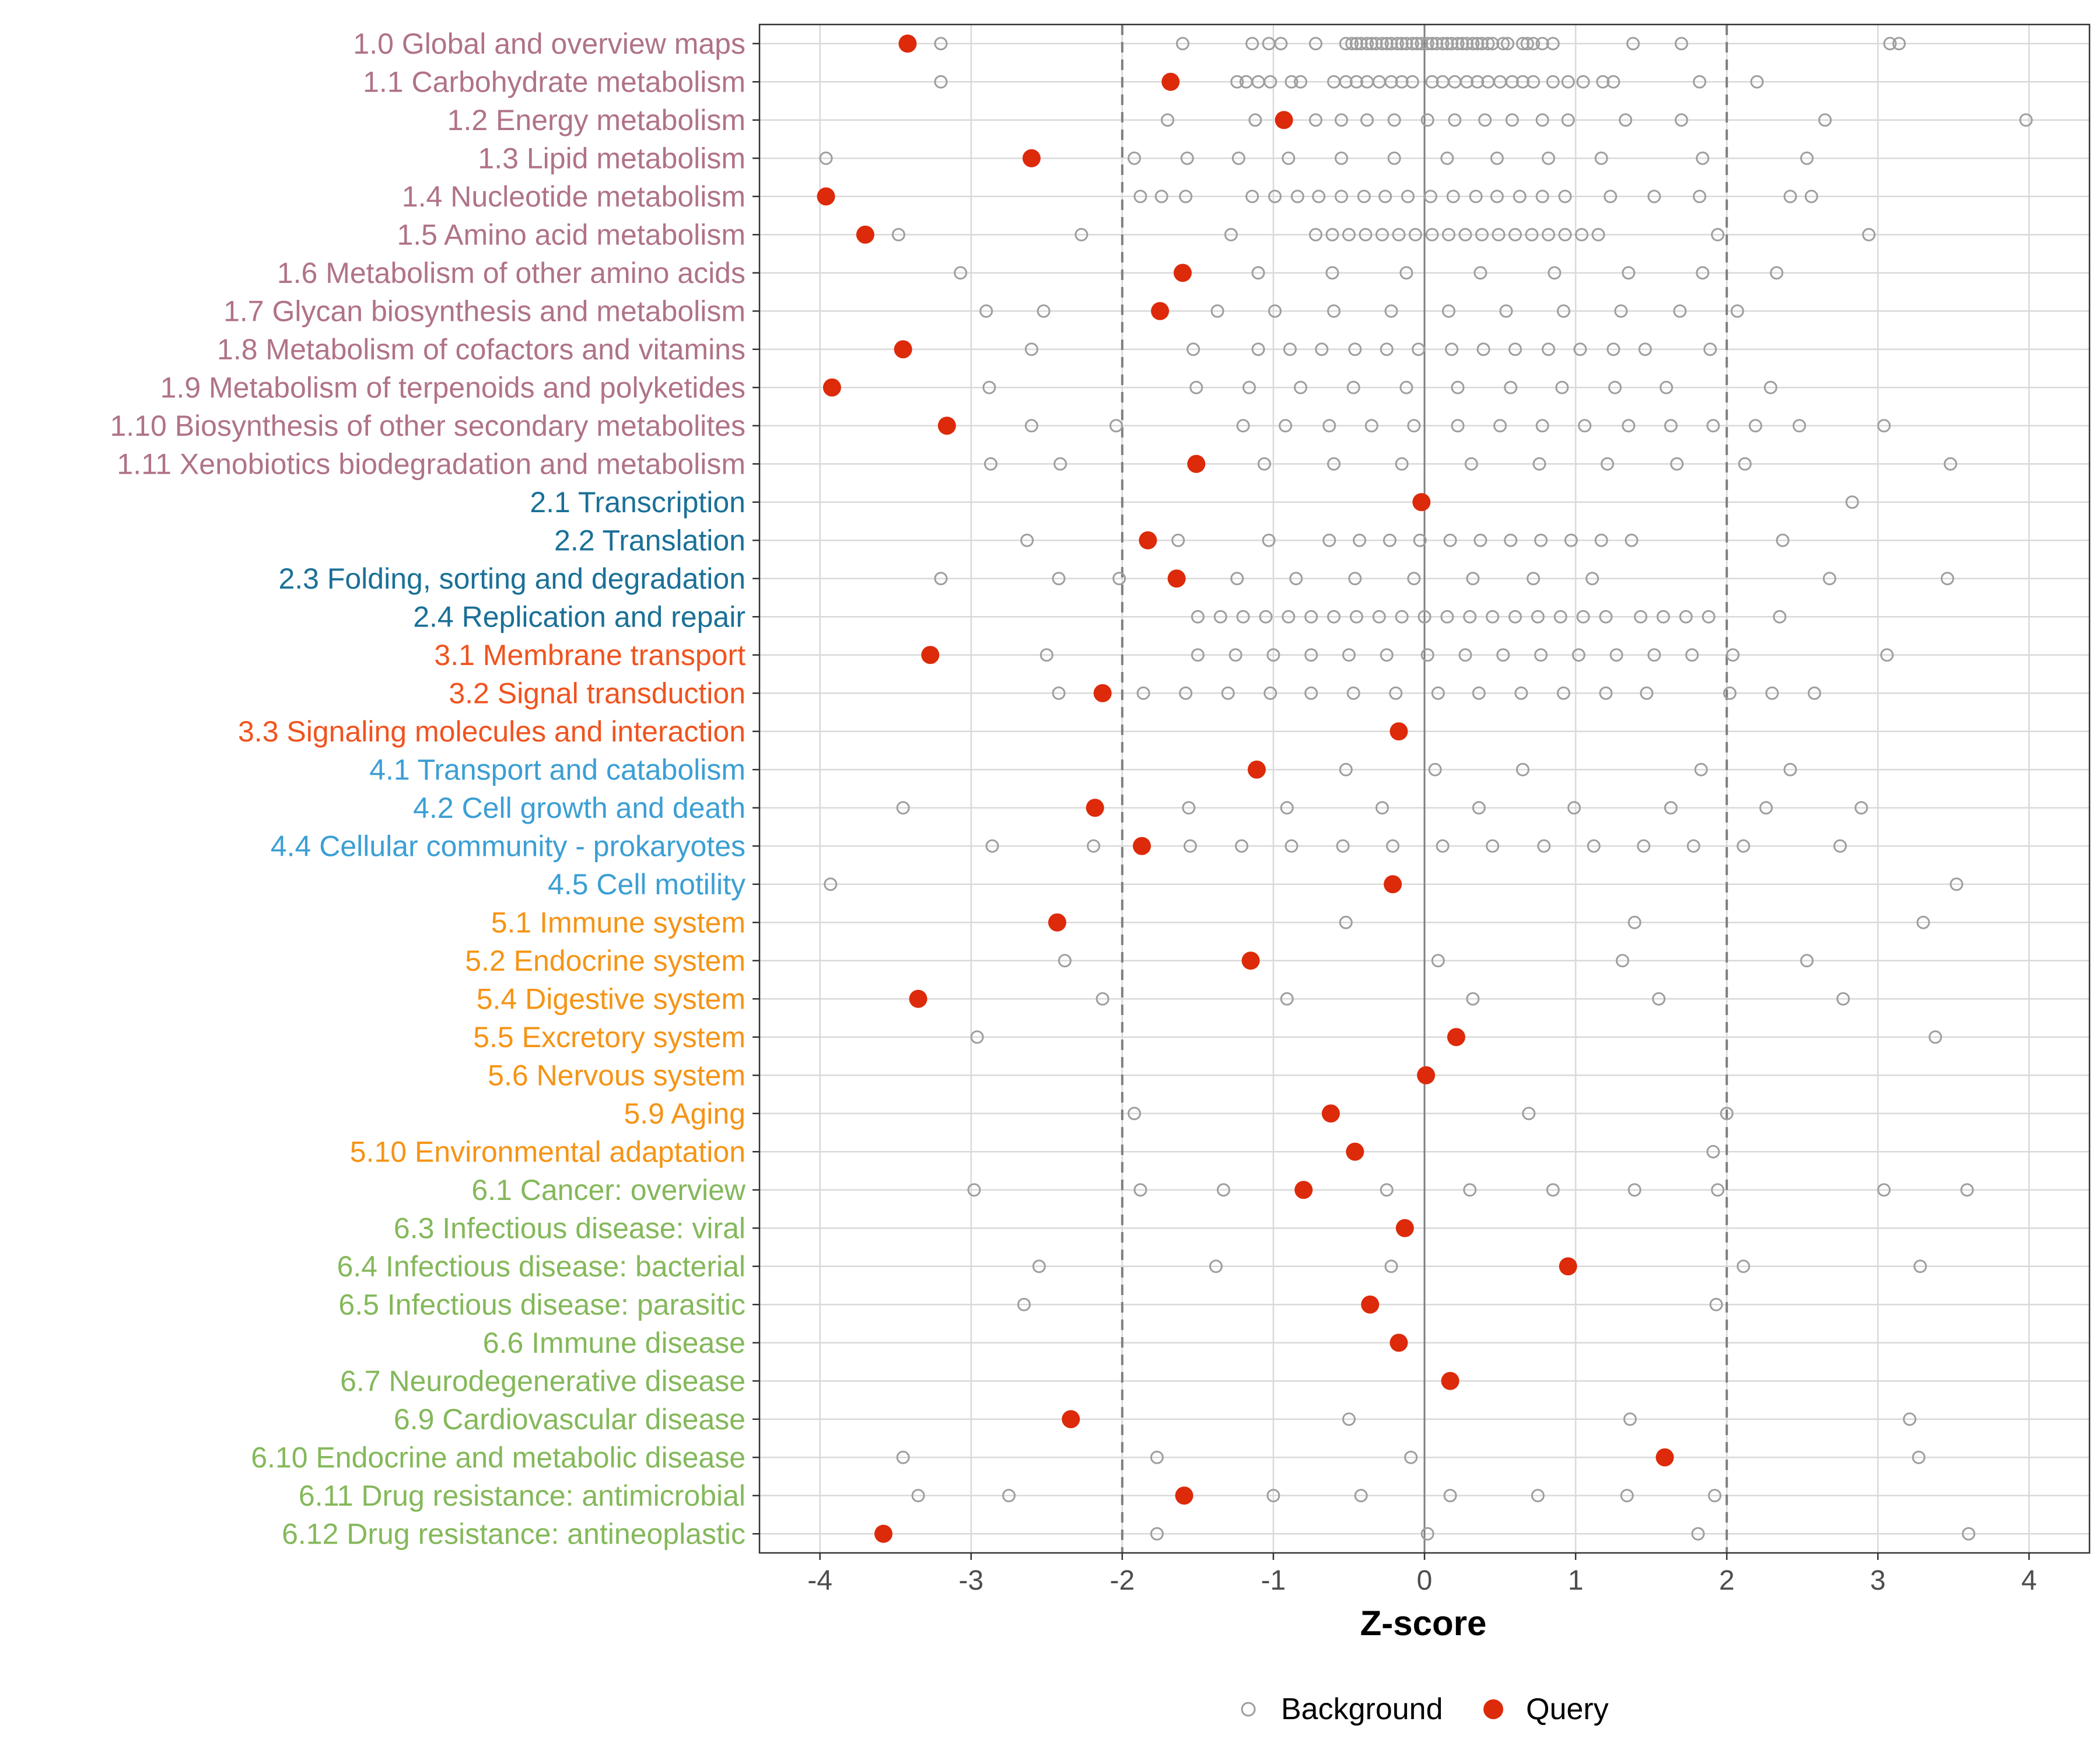 The width and height of the screenshot is (2100, 1753). What do you see at coordinates (612, 158) in the screenshot?
I see `category-label: 1.3 Lipid metabolism` at bounding box center [612, 158].